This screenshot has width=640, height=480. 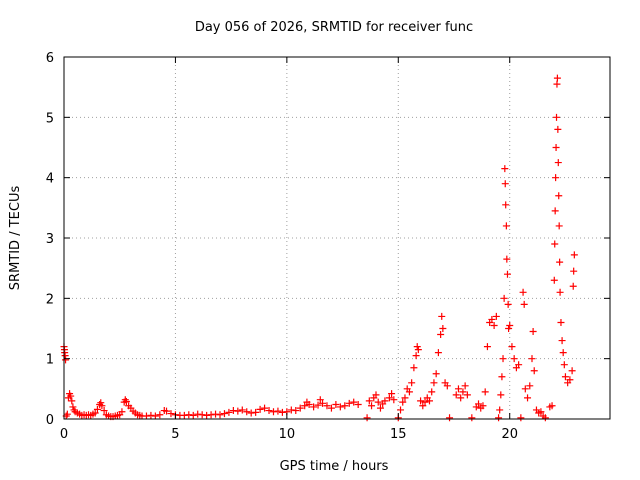 What do you see at coordinates (50, 239) in the screenshot?
I see `y-tick-label: 3` at bounding box center [50, 239].